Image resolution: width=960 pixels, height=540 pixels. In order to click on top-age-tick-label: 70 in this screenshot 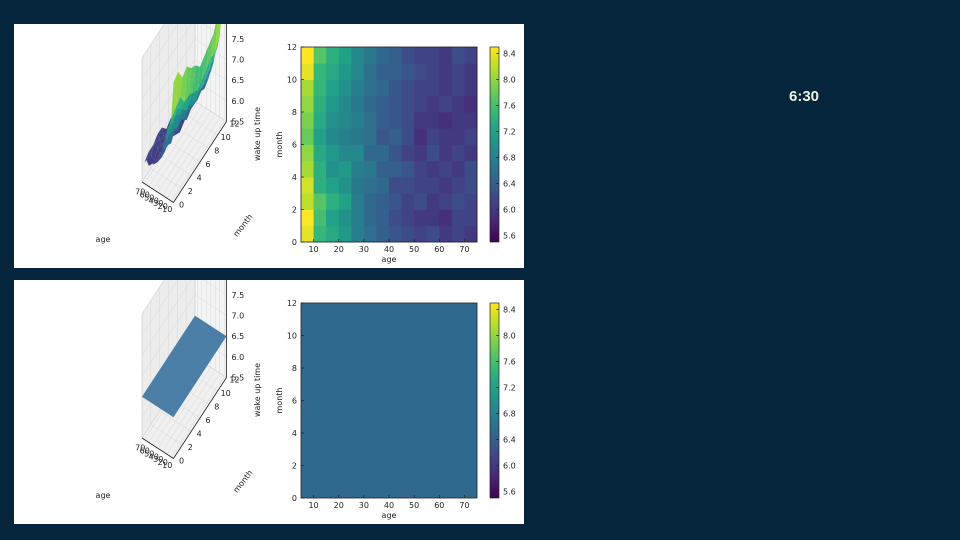, I will do `click(140, 191)`.